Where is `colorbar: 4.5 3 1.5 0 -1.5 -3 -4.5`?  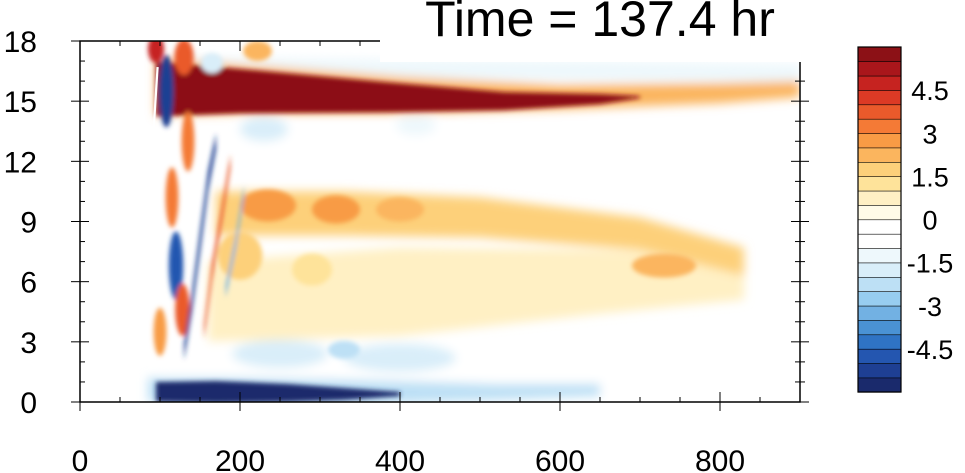
colorbar: 4.5 3 1.5 0 -1.5 -3 -4.5 is located at coordinates (905, 219).